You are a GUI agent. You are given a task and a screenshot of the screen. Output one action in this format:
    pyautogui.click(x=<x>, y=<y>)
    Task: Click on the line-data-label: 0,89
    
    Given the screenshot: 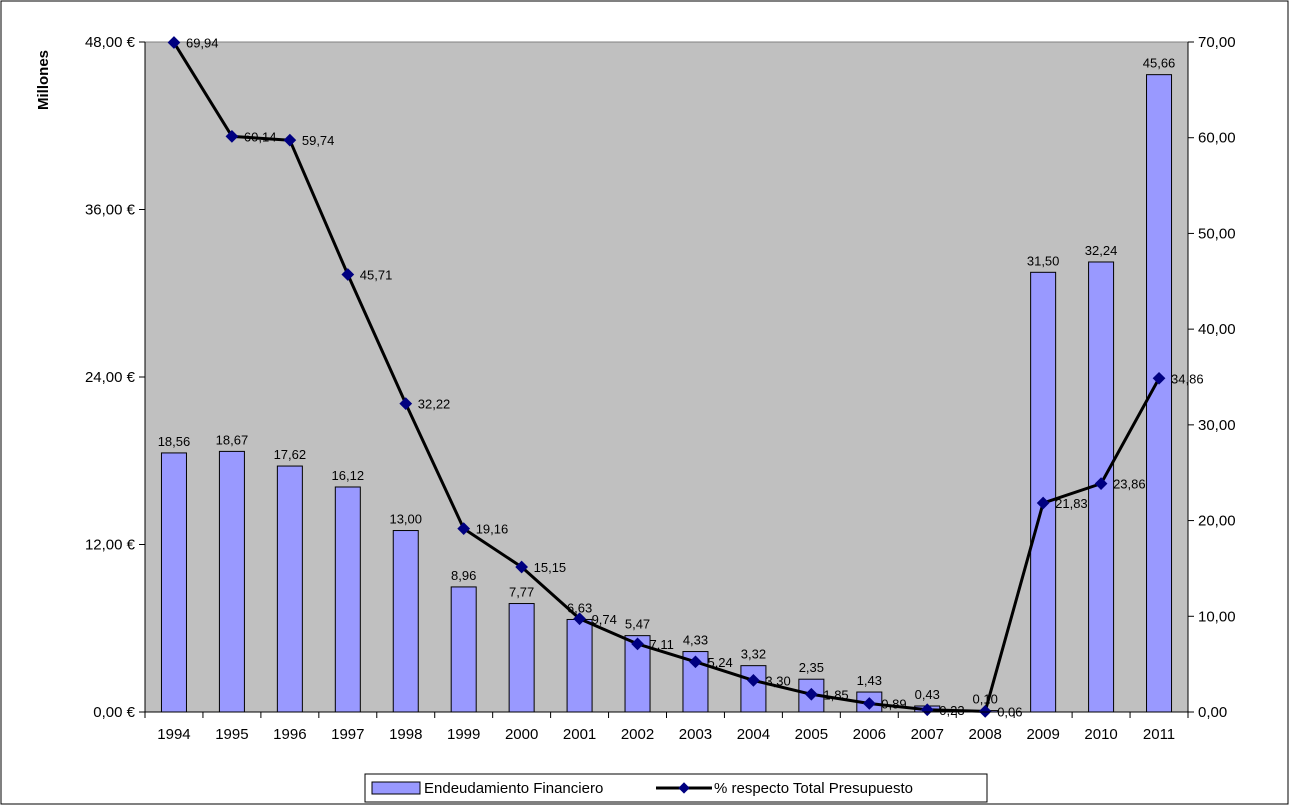 What is the action you would take?
    pyautogui.click(x=893, y=703)
    